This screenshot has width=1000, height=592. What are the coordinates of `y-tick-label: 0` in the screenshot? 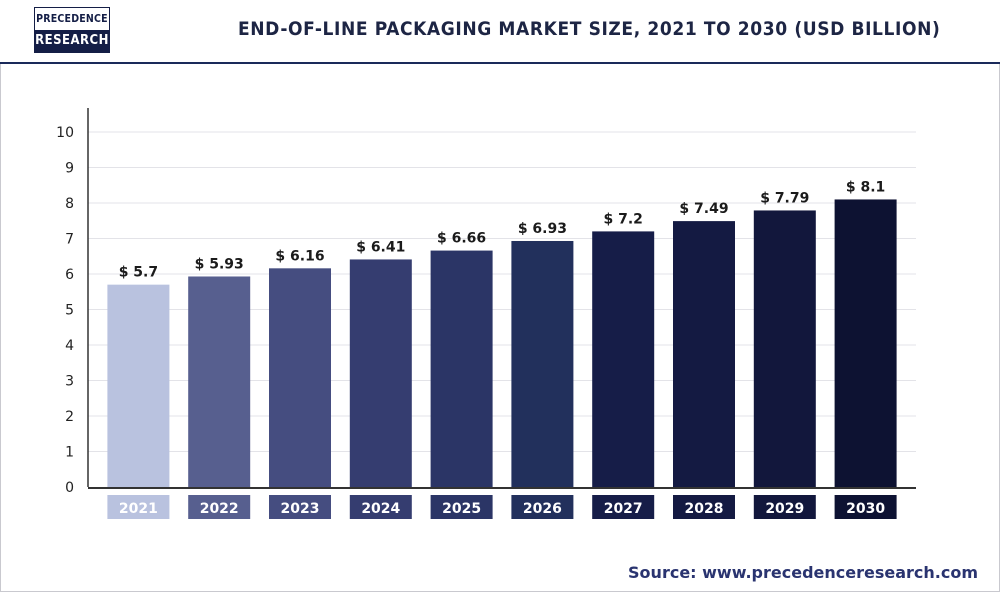 It's located at (69, 488).